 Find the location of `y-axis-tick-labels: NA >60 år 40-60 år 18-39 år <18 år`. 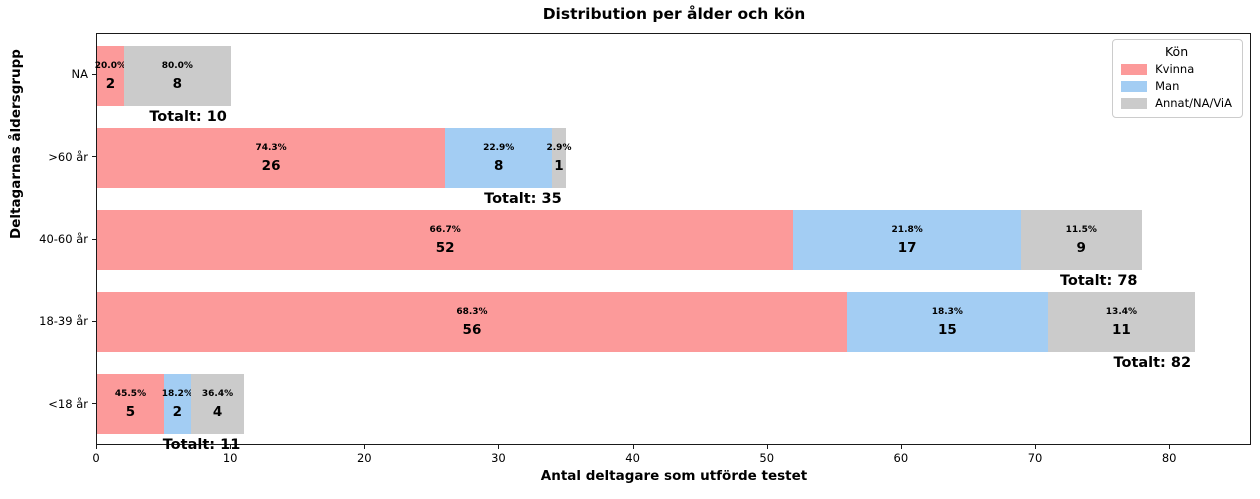

y-axis-tick-labels: NA >60 år 40-60 år 18-39 år <18 år is located at coordinates (44, 239).